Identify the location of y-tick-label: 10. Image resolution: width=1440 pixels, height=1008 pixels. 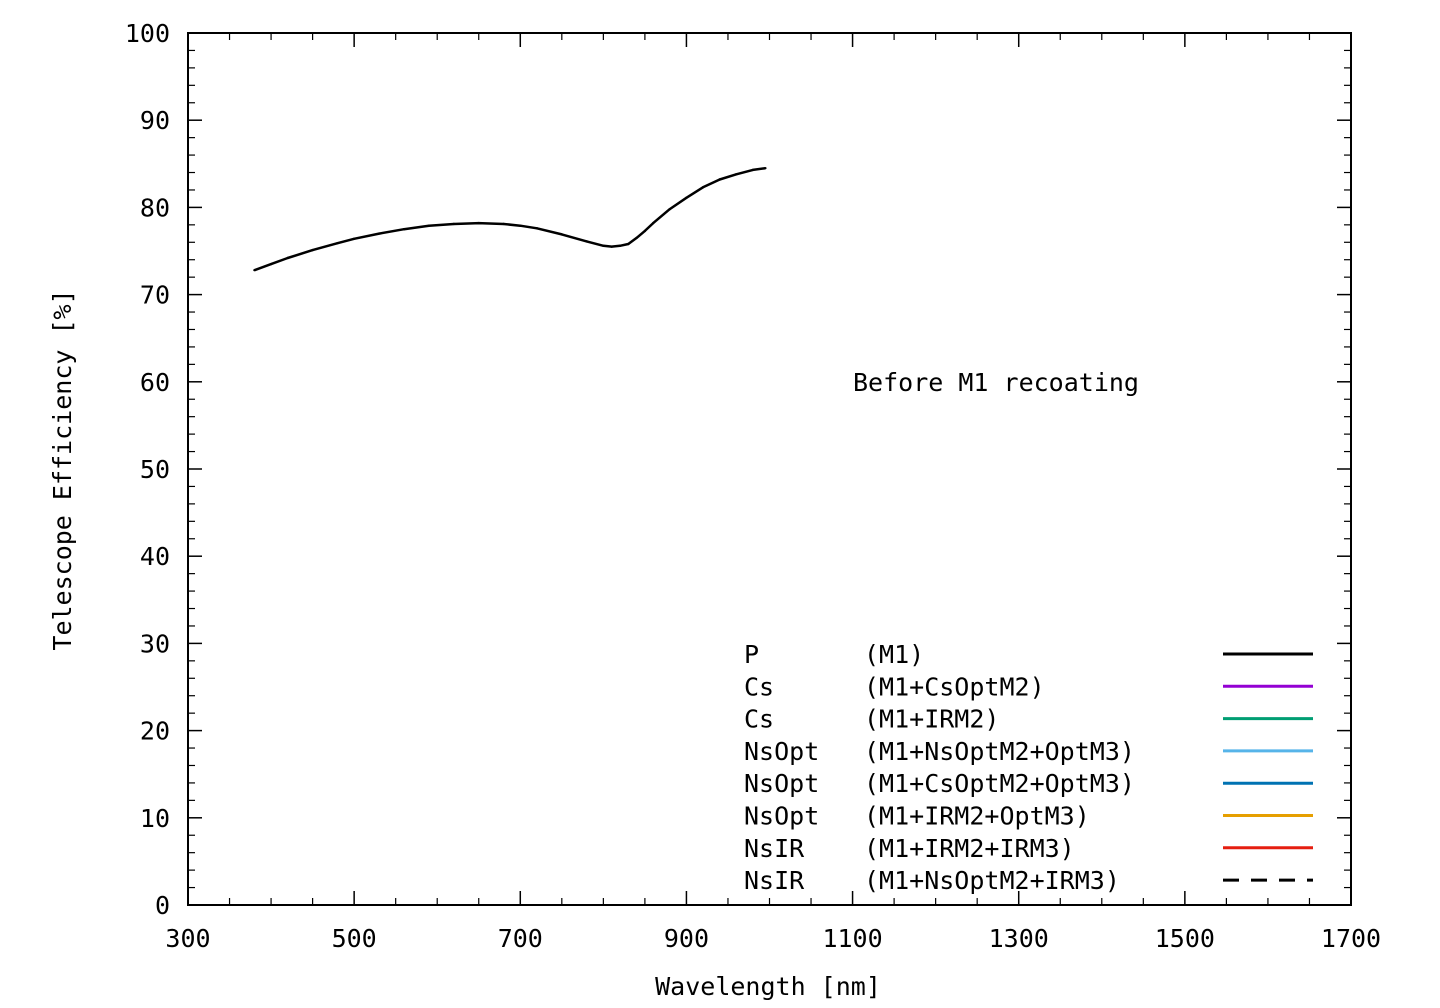
(155, 818).